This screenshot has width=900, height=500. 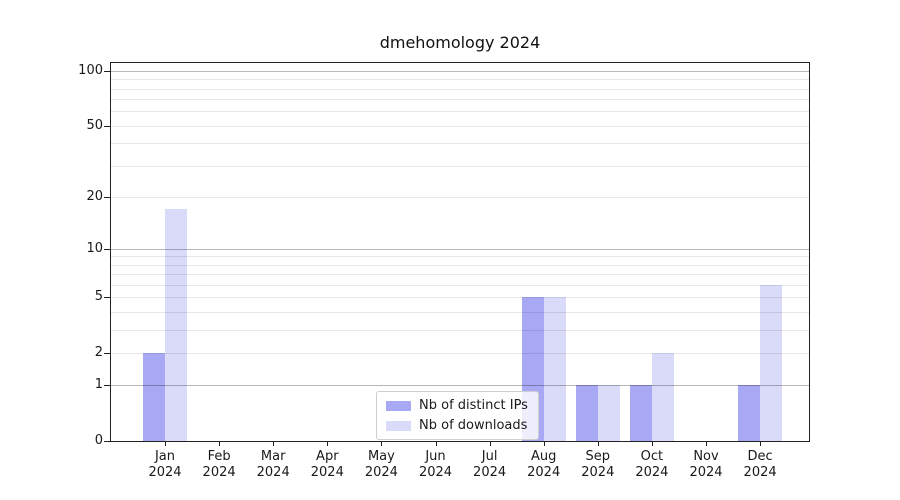 What do you see at coordinates (273, 456) in the screenshot?
I see `x-tick-month: Mar` at bounding box center [273, 456].